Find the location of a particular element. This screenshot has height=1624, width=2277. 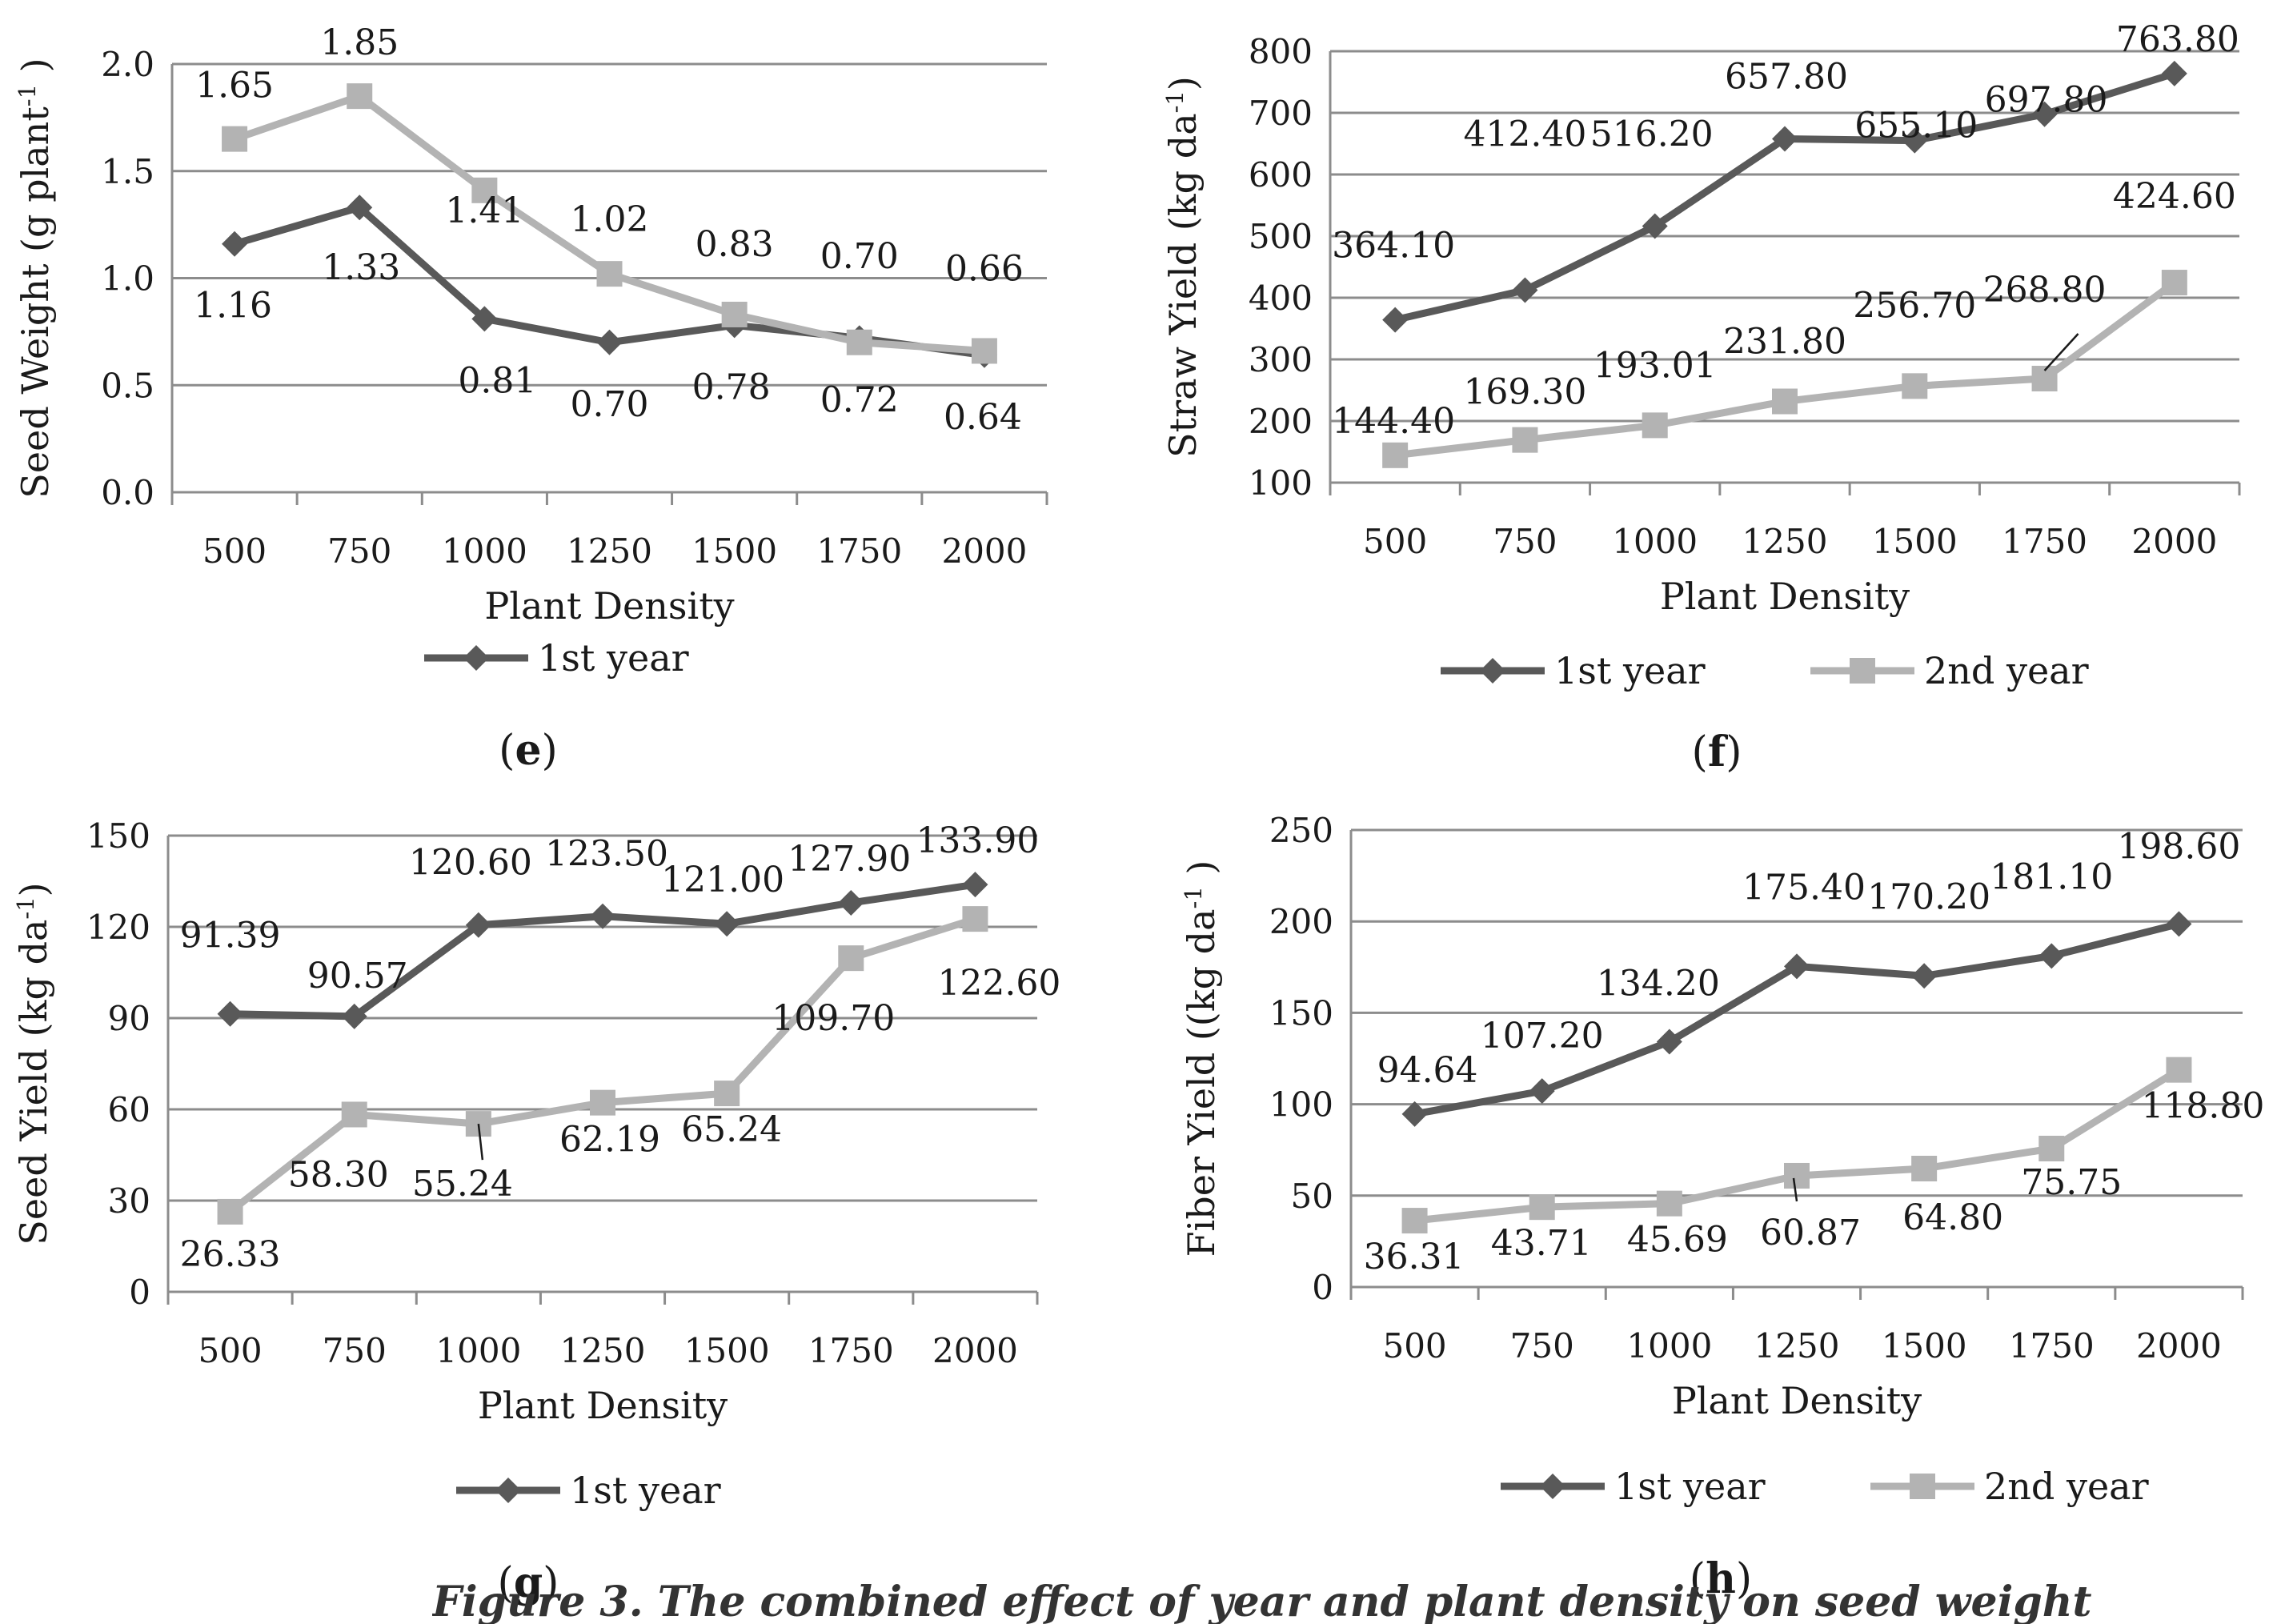

data-label-second-year: 231.80 is located at coordinates (1784, 342).